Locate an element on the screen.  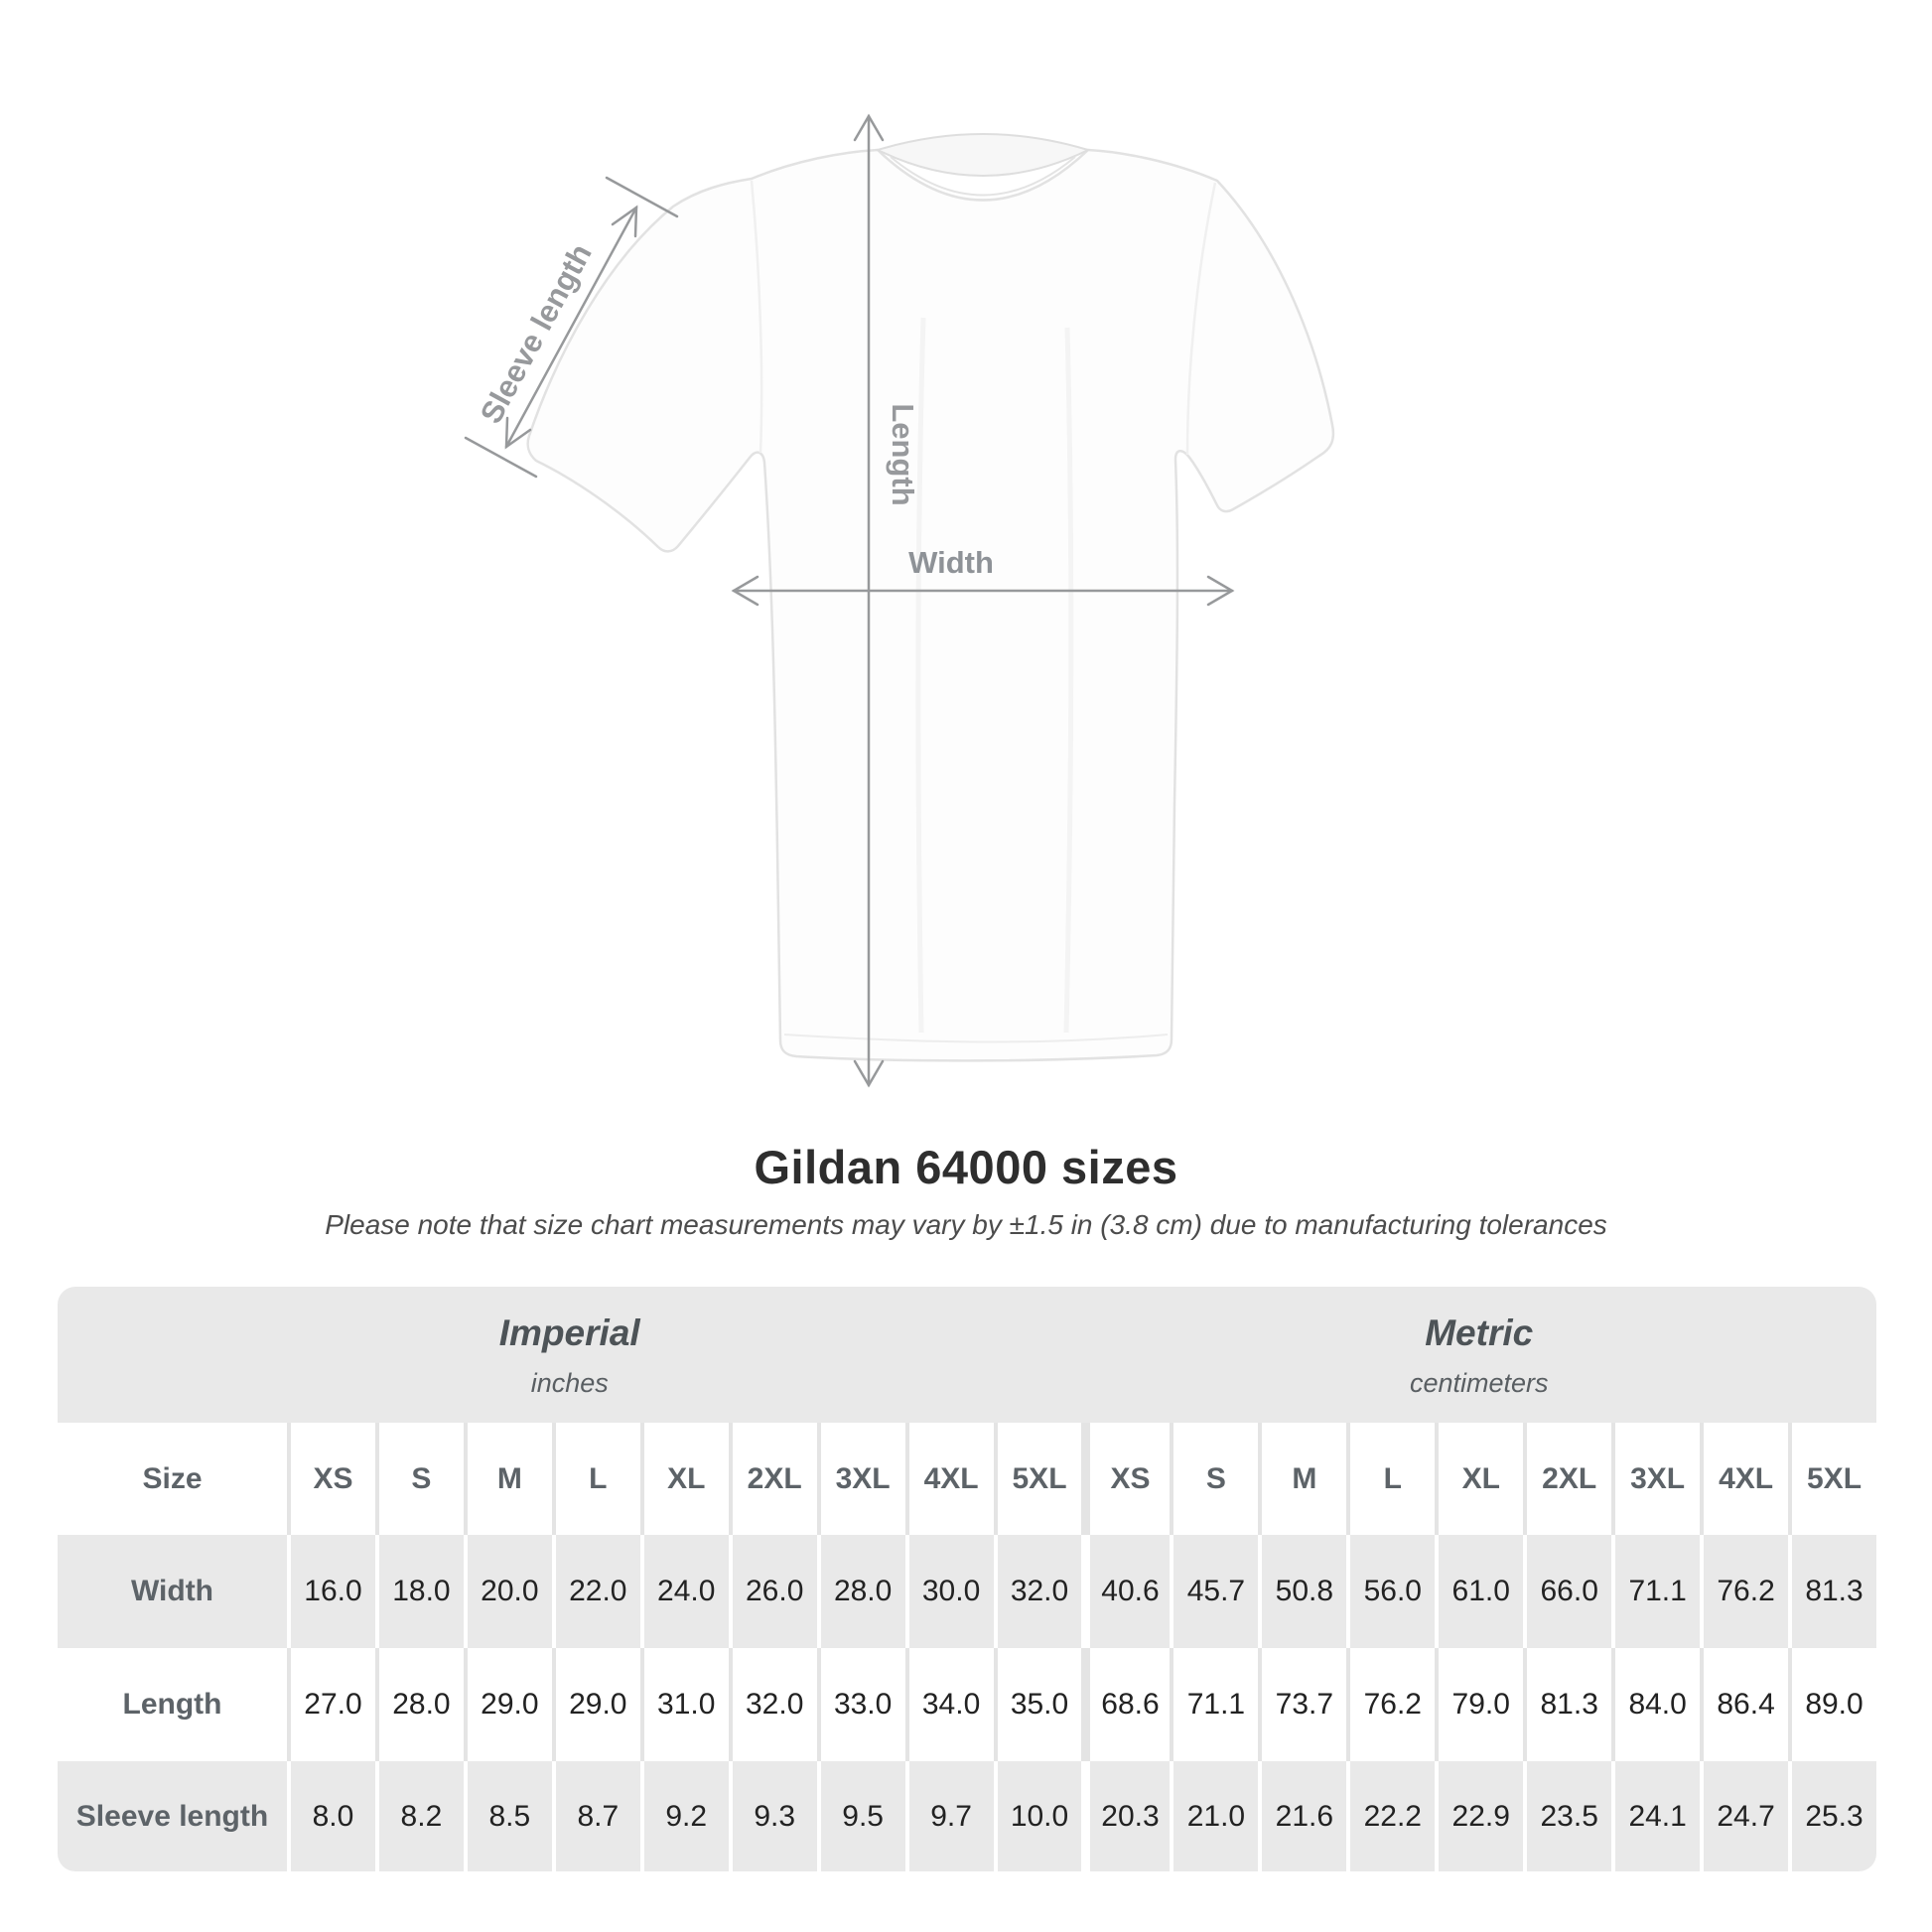
width-metric-l: 56.0 is located at coordinates (1391, 1592).